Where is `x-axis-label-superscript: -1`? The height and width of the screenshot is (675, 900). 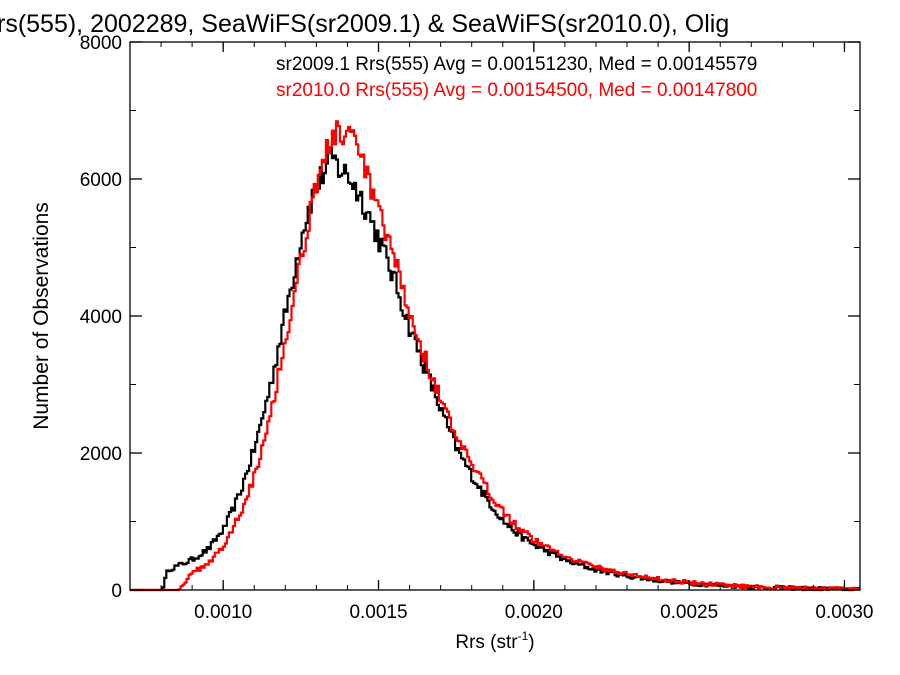 x-axis-label-superscript: -1 is located at coordinates (523, 636).